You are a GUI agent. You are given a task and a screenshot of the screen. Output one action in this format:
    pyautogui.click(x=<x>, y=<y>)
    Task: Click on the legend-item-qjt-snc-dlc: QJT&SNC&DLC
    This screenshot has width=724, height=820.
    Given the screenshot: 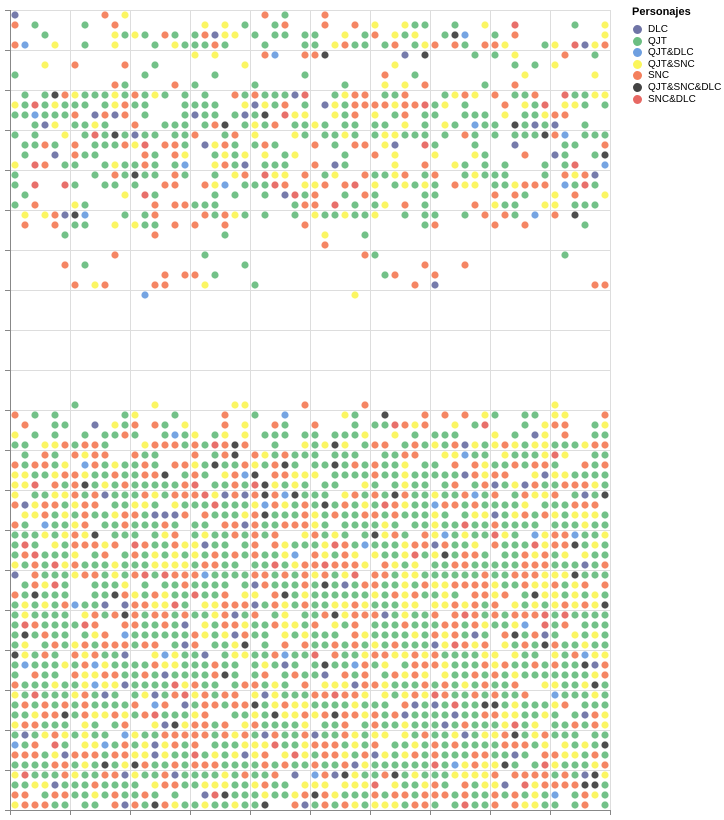 What is the action you would take?
    pyautogui.click(x=677, y=87)
    